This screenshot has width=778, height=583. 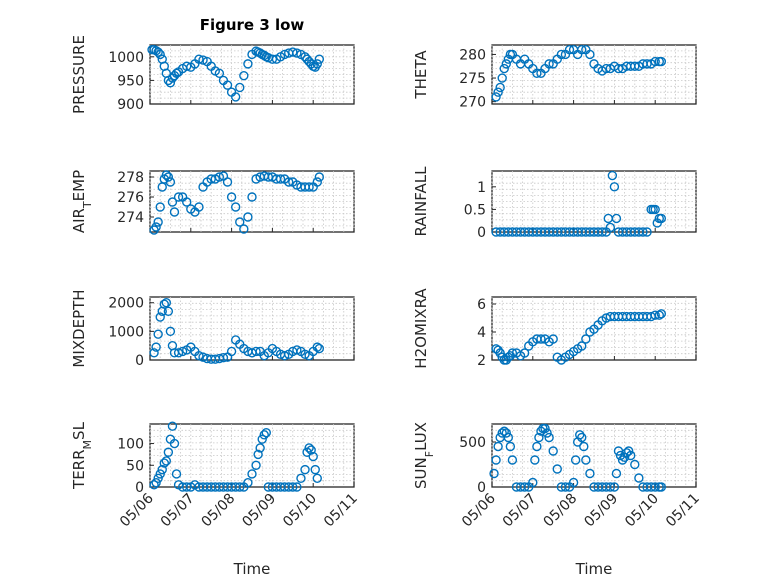 What do you see at coordinates (481, 305) in the screenshot?
I see `h2omixra-y-tick-label: 6` at bounding box center [481, 305].